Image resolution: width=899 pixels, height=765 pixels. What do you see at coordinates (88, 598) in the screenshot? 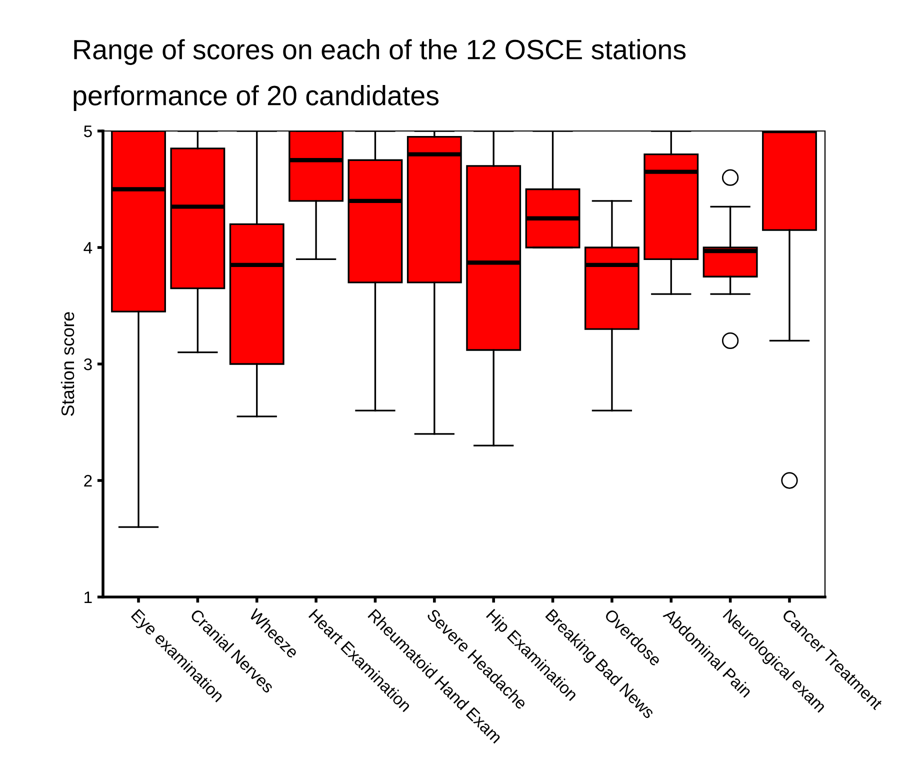
I see `y-tick-label: 1` at bounding box center [88, 598].